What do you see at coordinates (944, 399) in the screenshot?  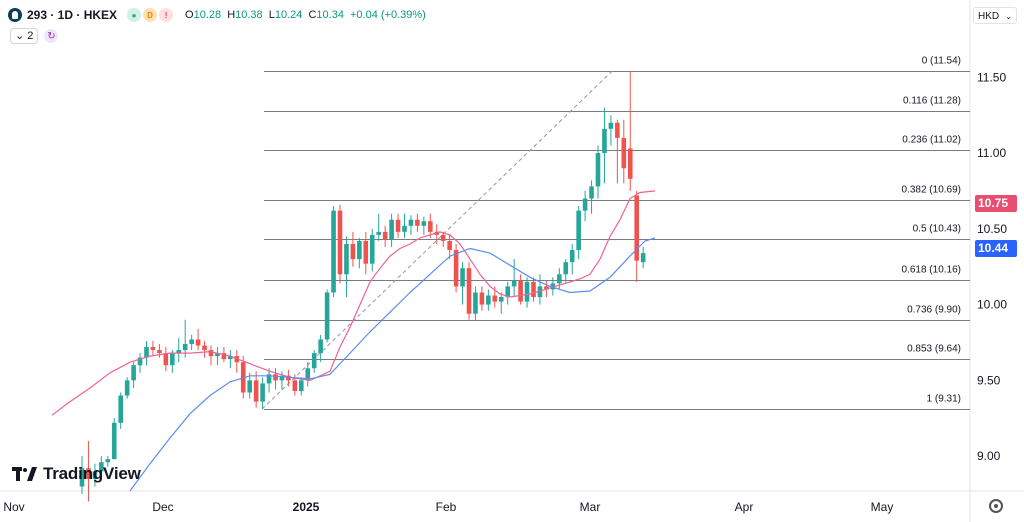 I see `fib-level-label: 1 (9.31)` at bounding box center [944, 399].